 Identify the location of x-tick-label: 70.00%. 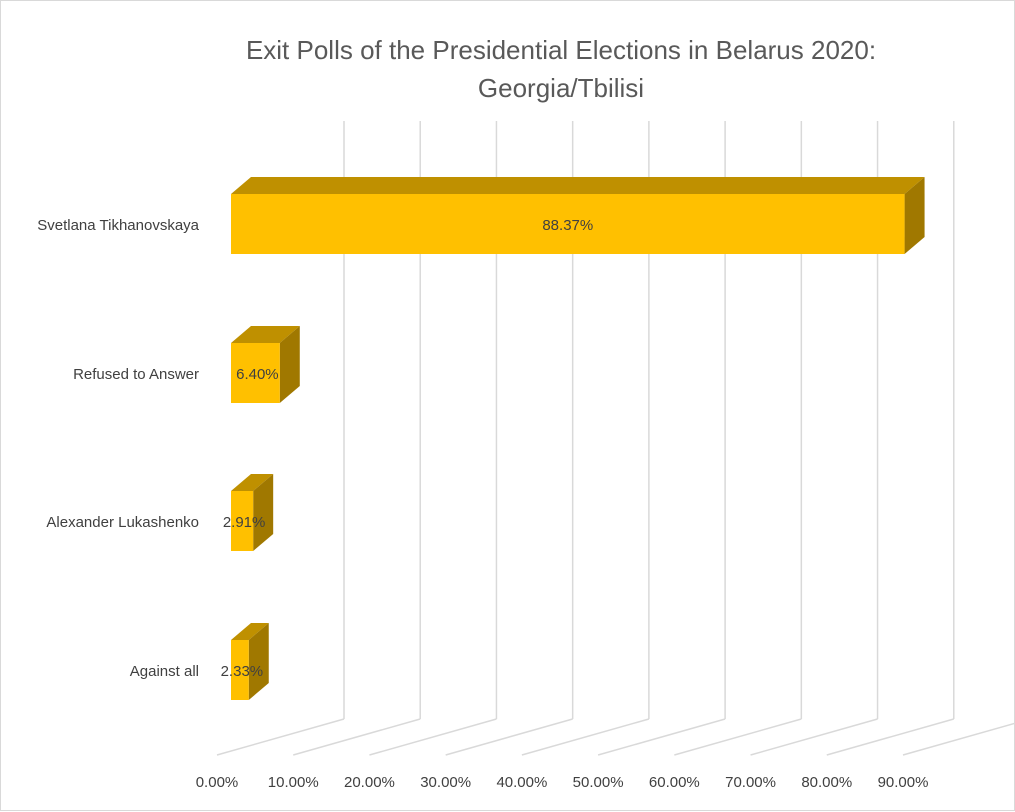
(750, 782).